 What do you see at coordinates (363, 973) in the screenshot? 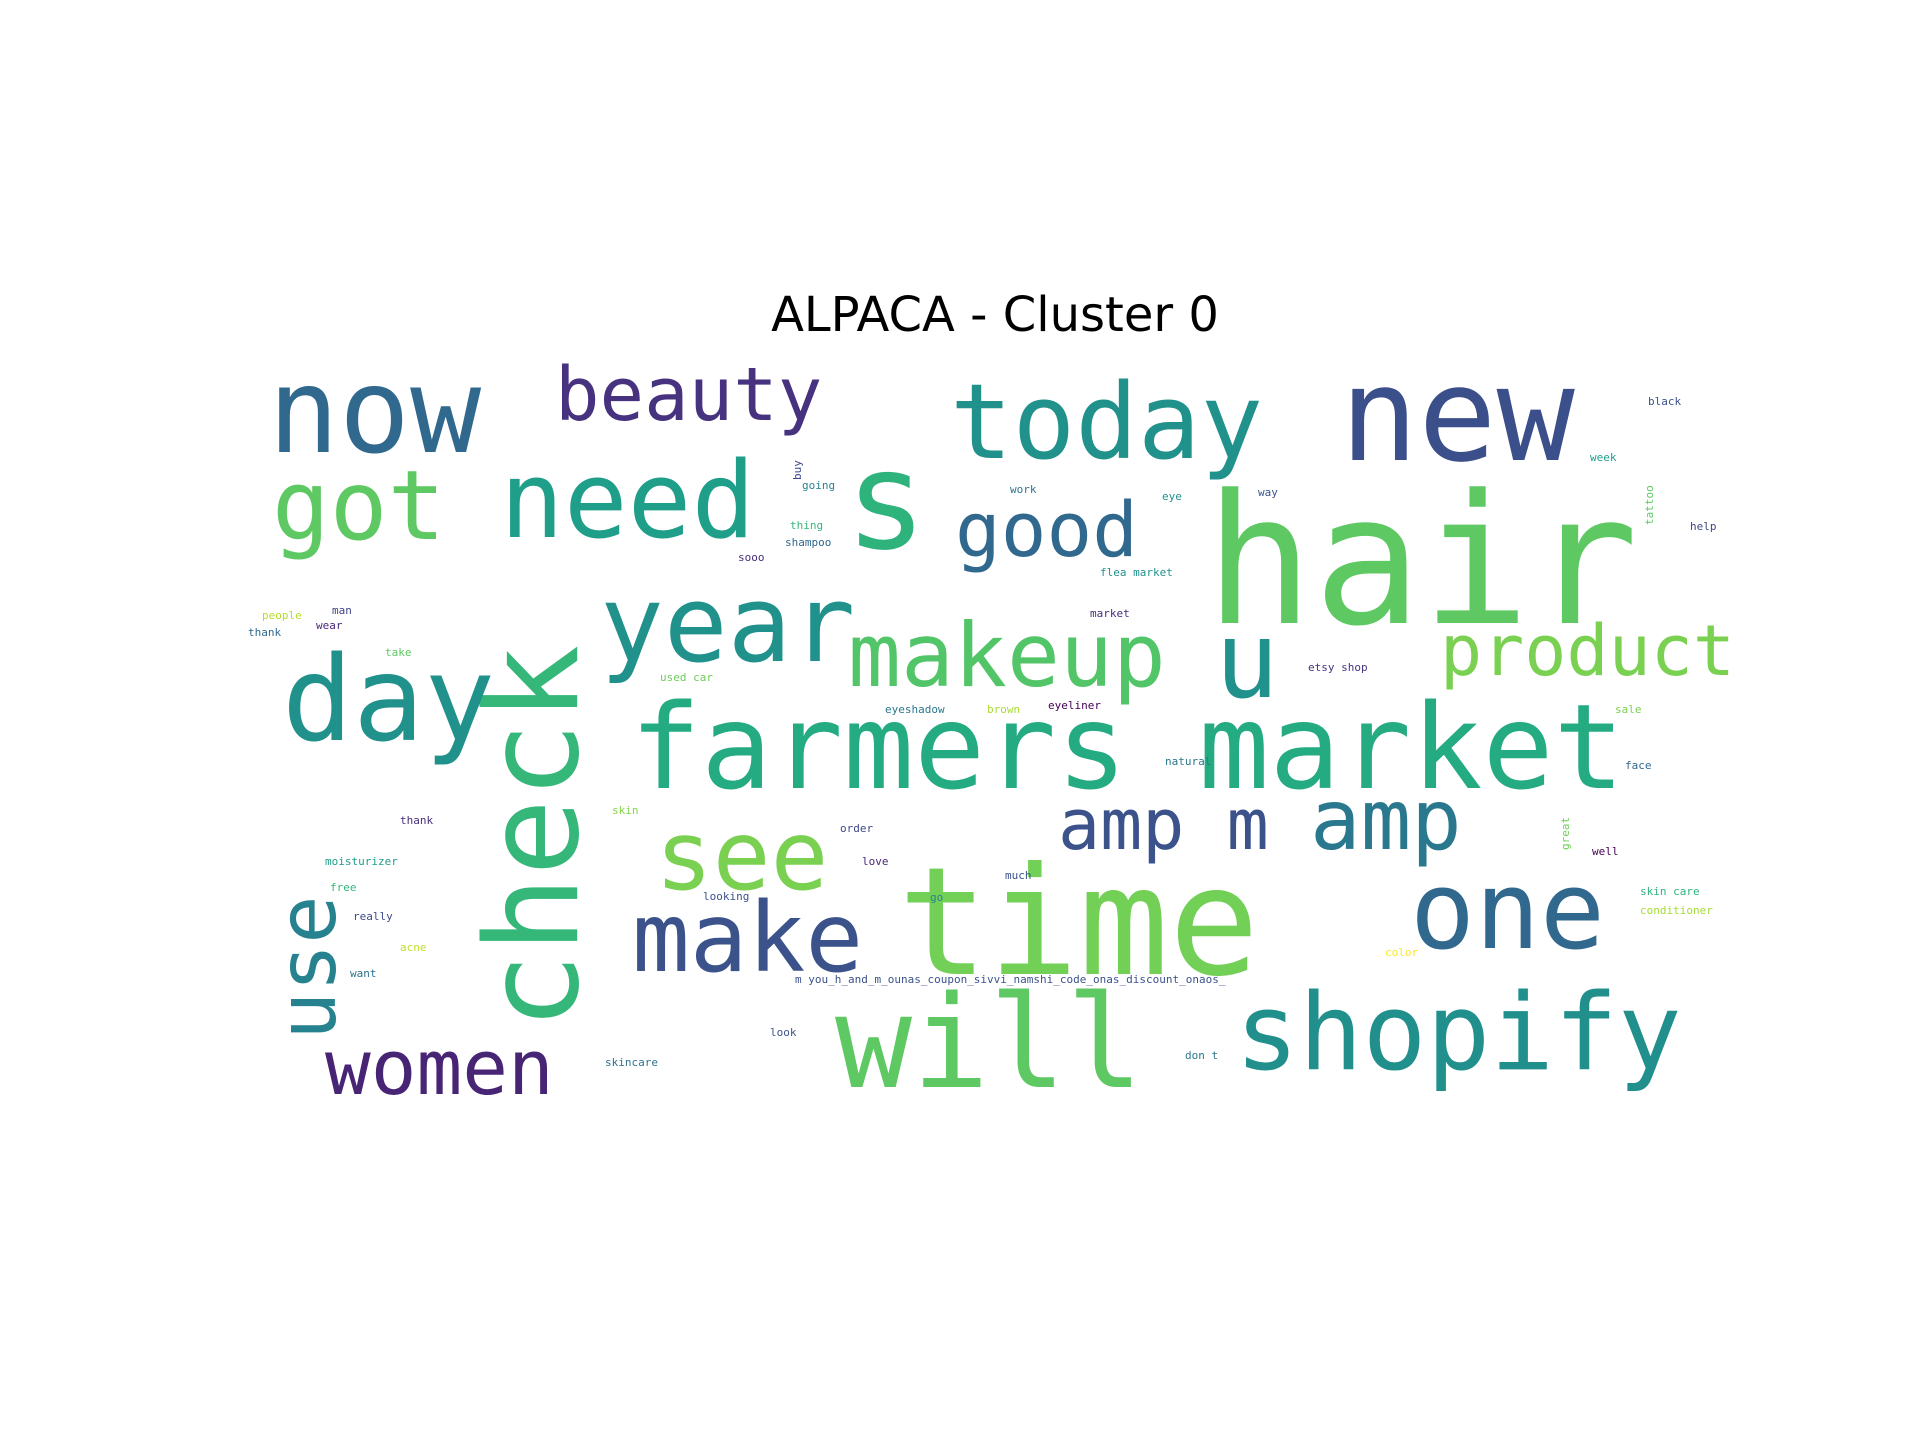
I see `cloud-word: want` at bounding box center [363, 973].